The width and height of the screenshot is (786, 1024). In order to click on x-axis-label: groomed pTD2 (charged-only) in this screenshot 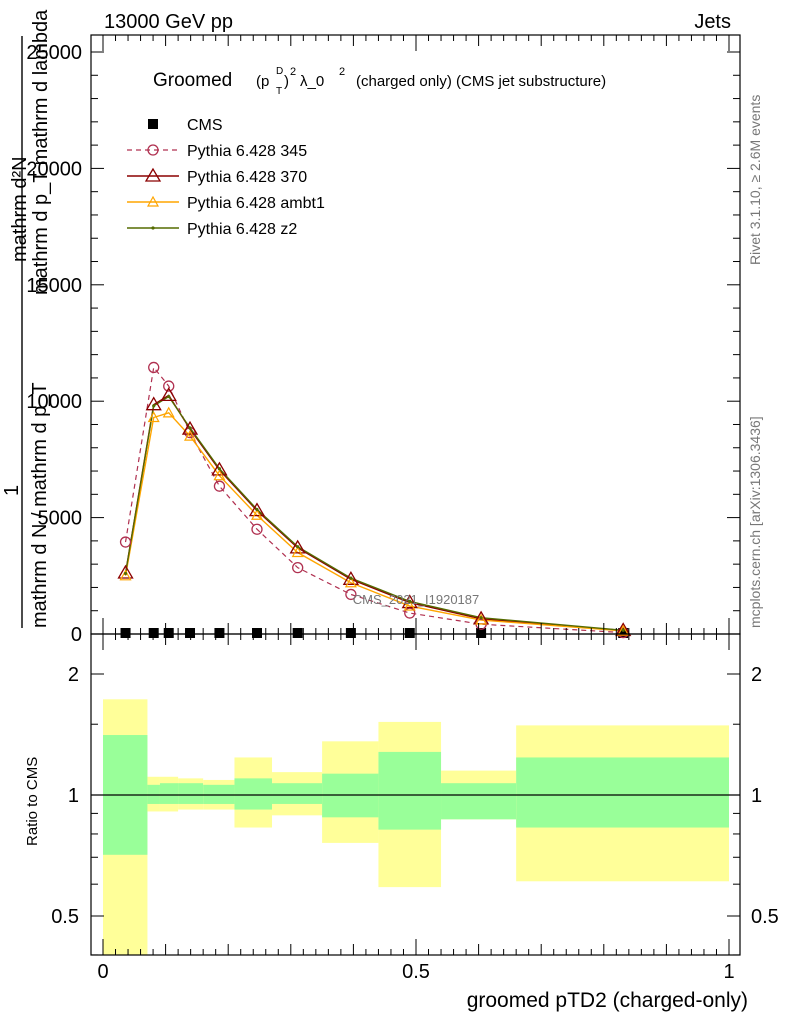, I will do `click(607, 1000)`.